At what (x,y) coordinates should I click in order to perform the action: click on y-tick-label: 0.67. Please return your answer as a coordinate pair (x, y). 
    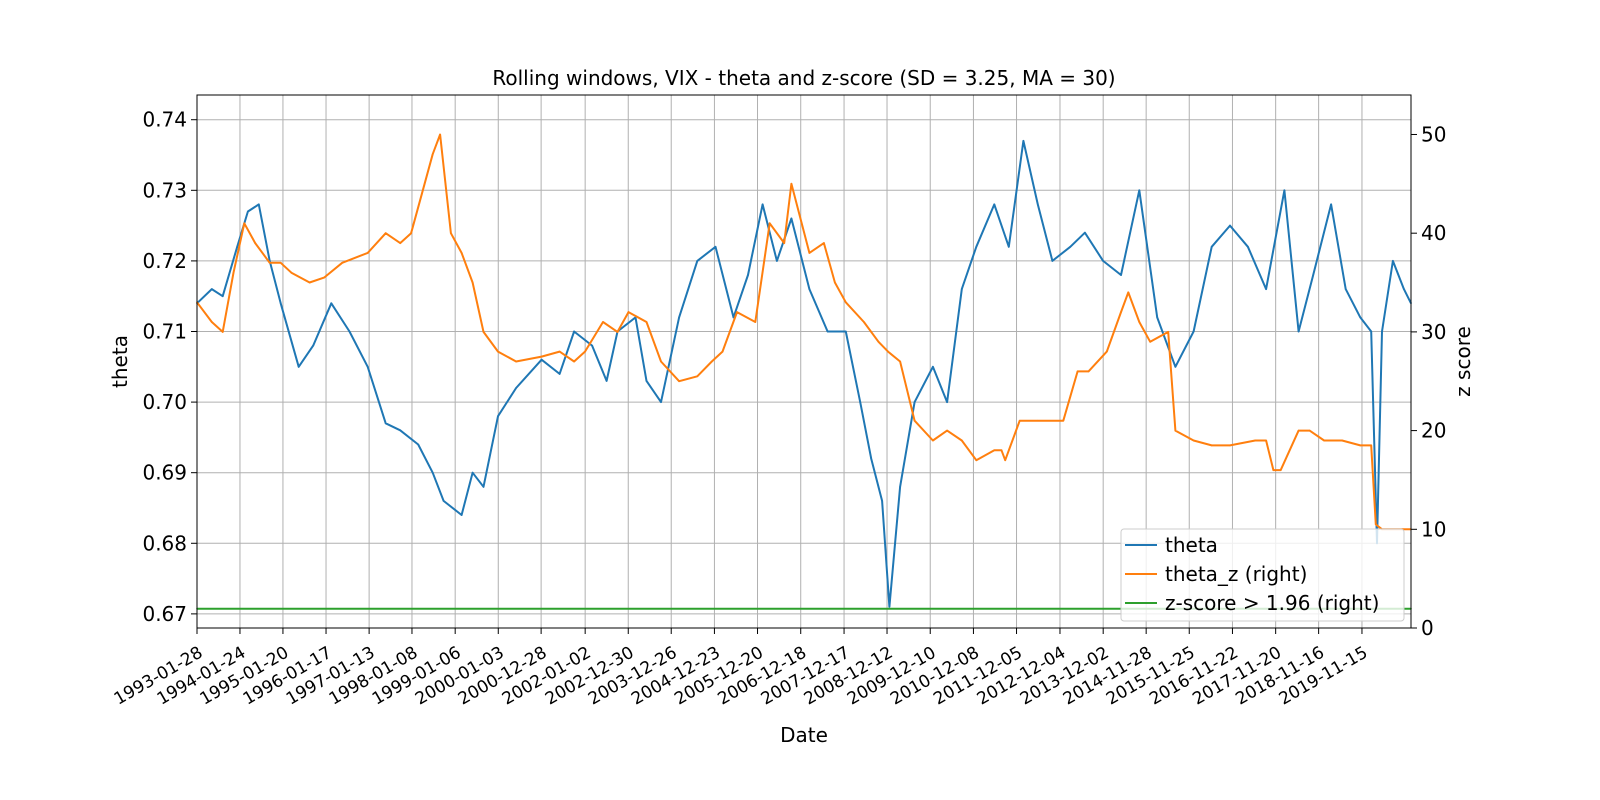
    Looking at the image, I should click on (164, 614).